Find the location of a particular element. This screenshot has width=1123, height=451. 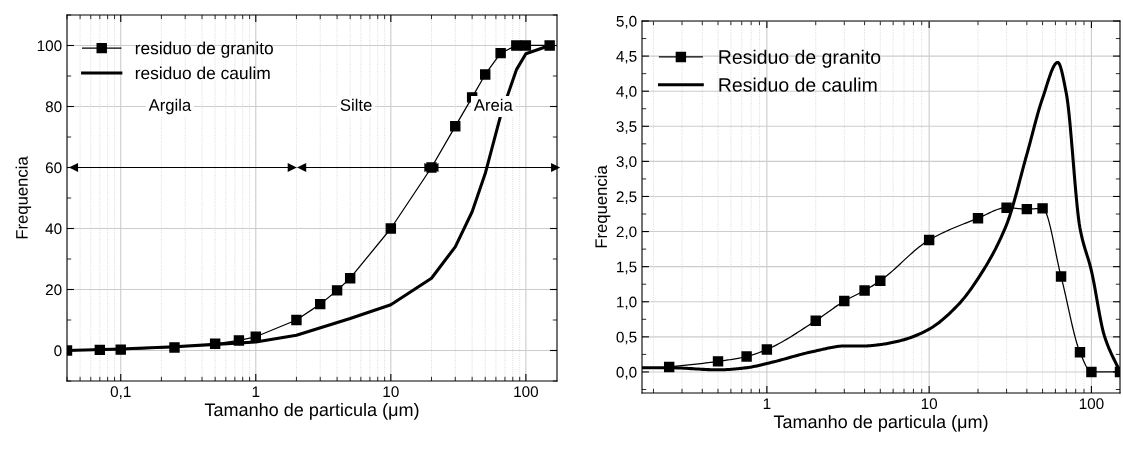

legend-label: Residuo de granito is located at coordinates (800, 58).